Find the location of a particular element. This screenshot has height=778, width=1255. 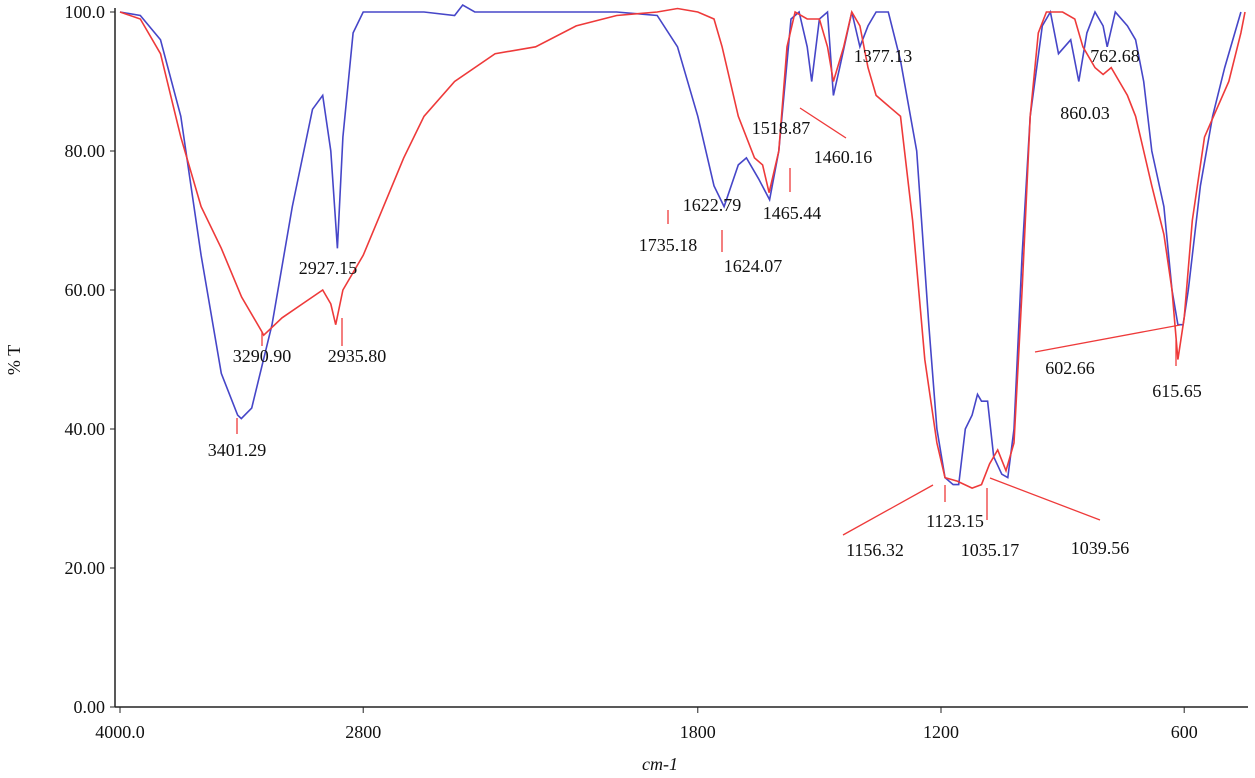

peak-annotation: 1377.13 is located at coordinates (883, 56).